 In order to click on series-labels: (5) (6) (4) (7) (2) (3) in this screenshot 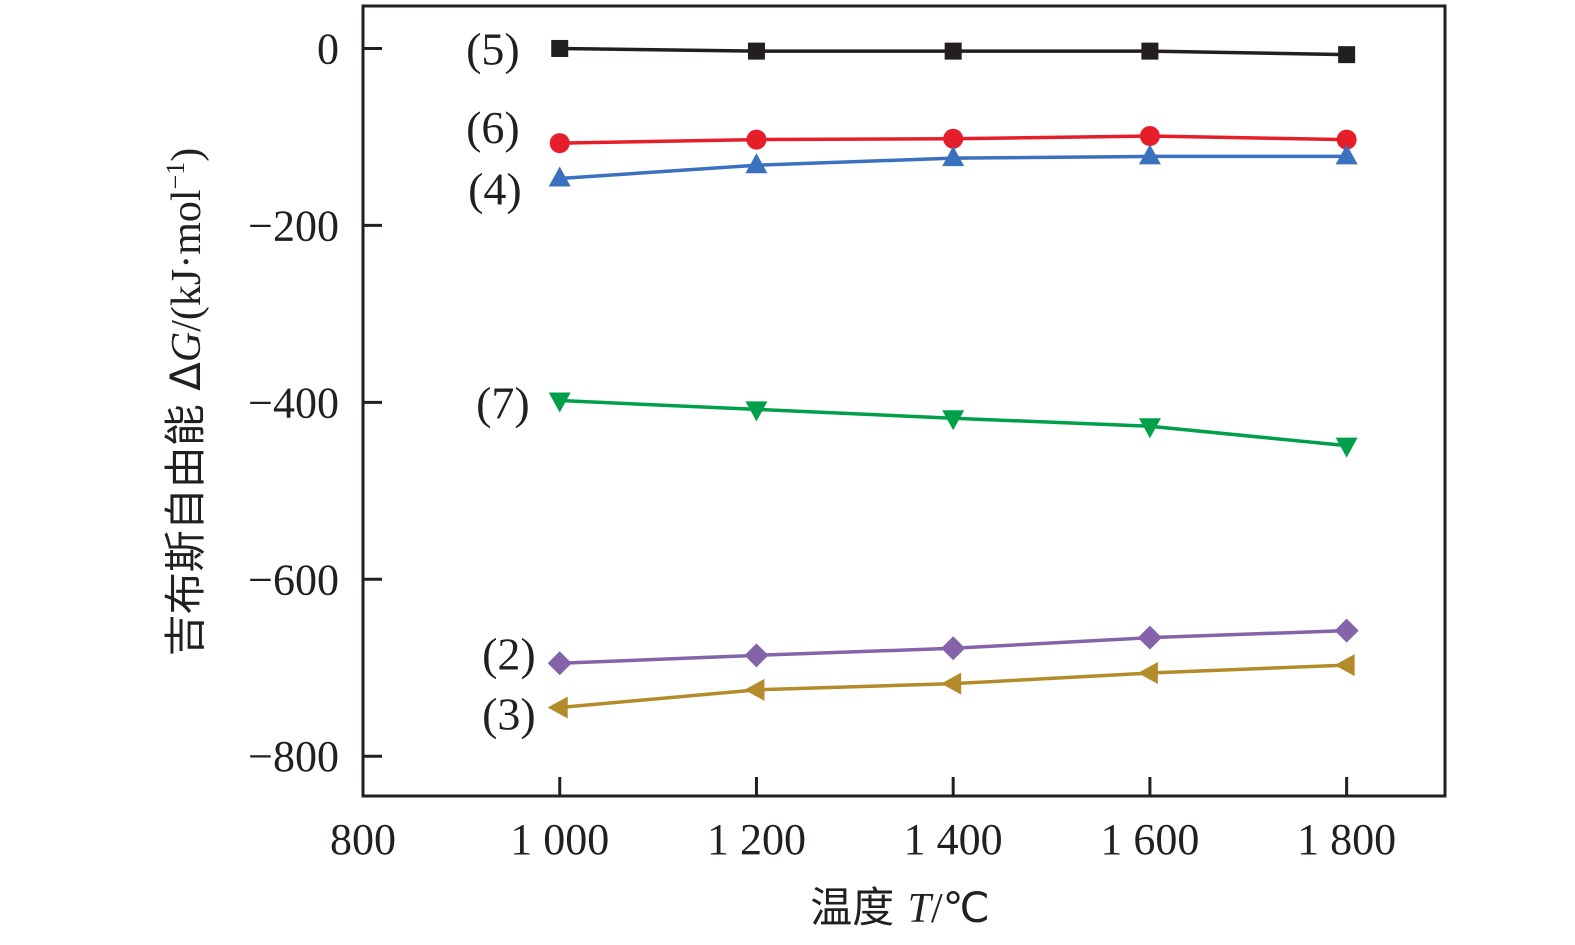, I will do `click(501, 381)`.